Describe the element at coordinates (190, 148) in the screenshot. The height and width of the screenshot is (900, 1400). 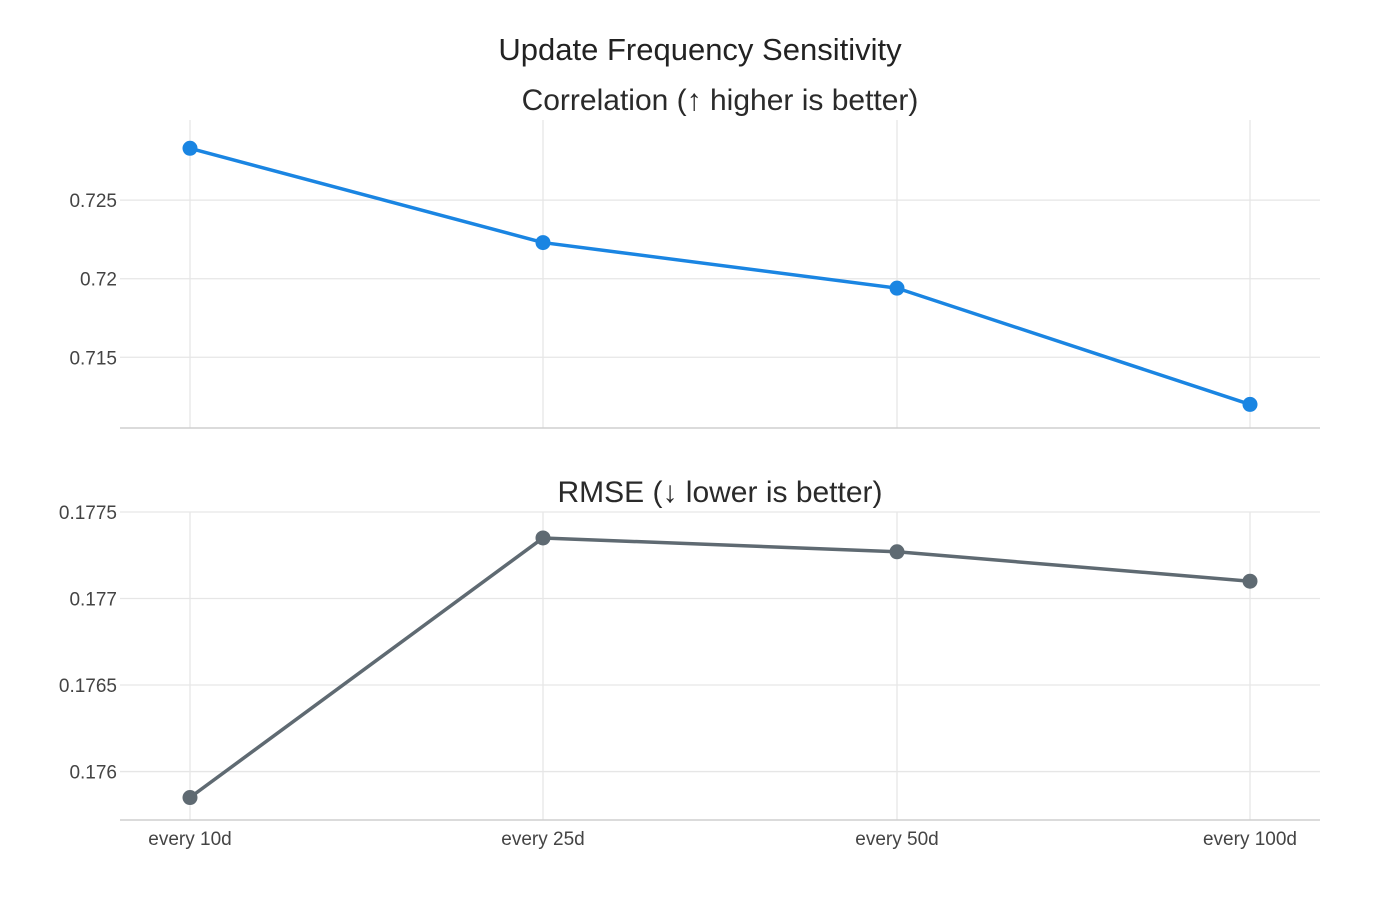
I see `correlation-point-every-10d` at that location.